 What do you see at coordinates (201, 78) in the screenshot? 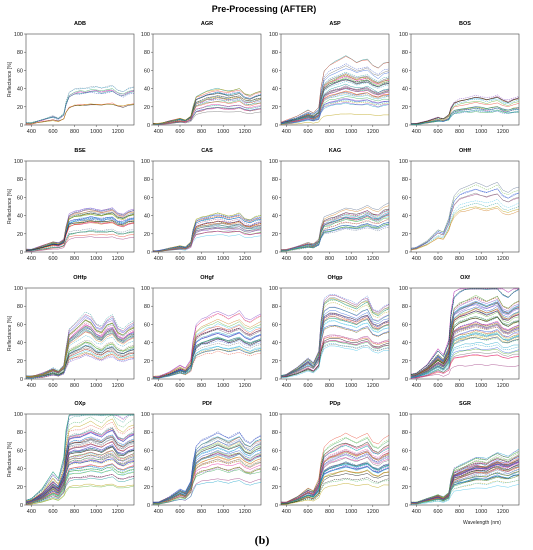
I see `panel-agr: AGR 0 20 40 60 80 100 400 600 800 1000 1200` at bounding box center [201, 78].